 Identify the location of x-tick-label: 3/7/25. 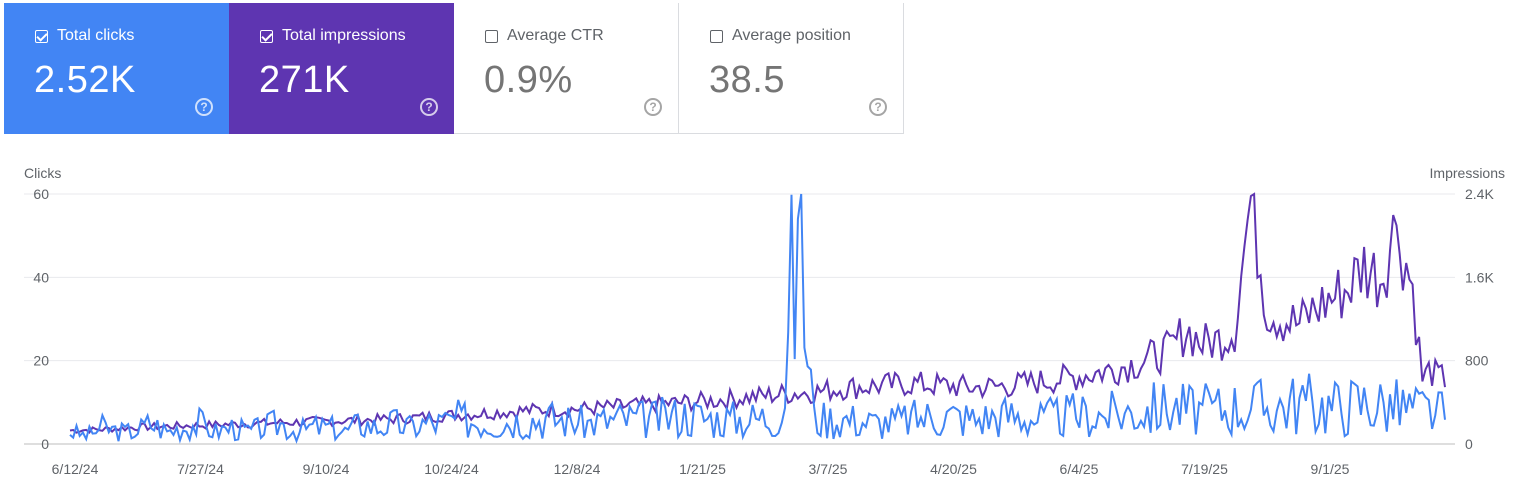
(828, 469).